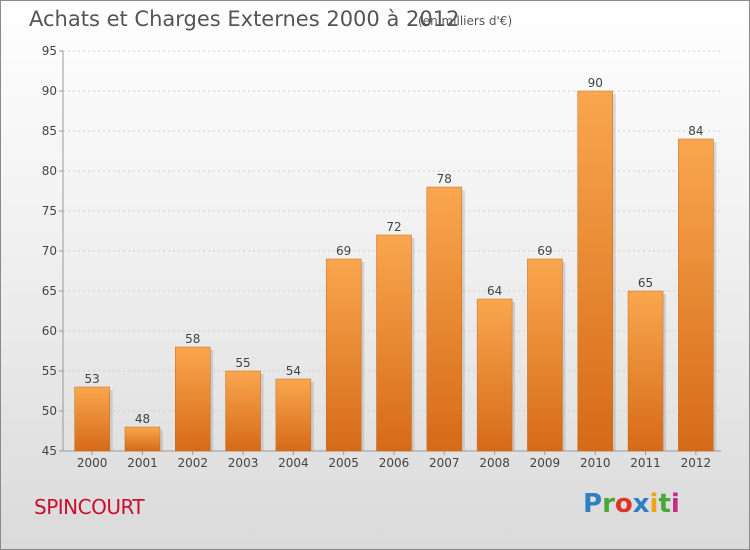 The height and width of the screenshot is (550, 750). What do you see at coordinates (595, 463) in the screenshot?
I see `x-tick-label: 2010` at bounding box center [595, 463].